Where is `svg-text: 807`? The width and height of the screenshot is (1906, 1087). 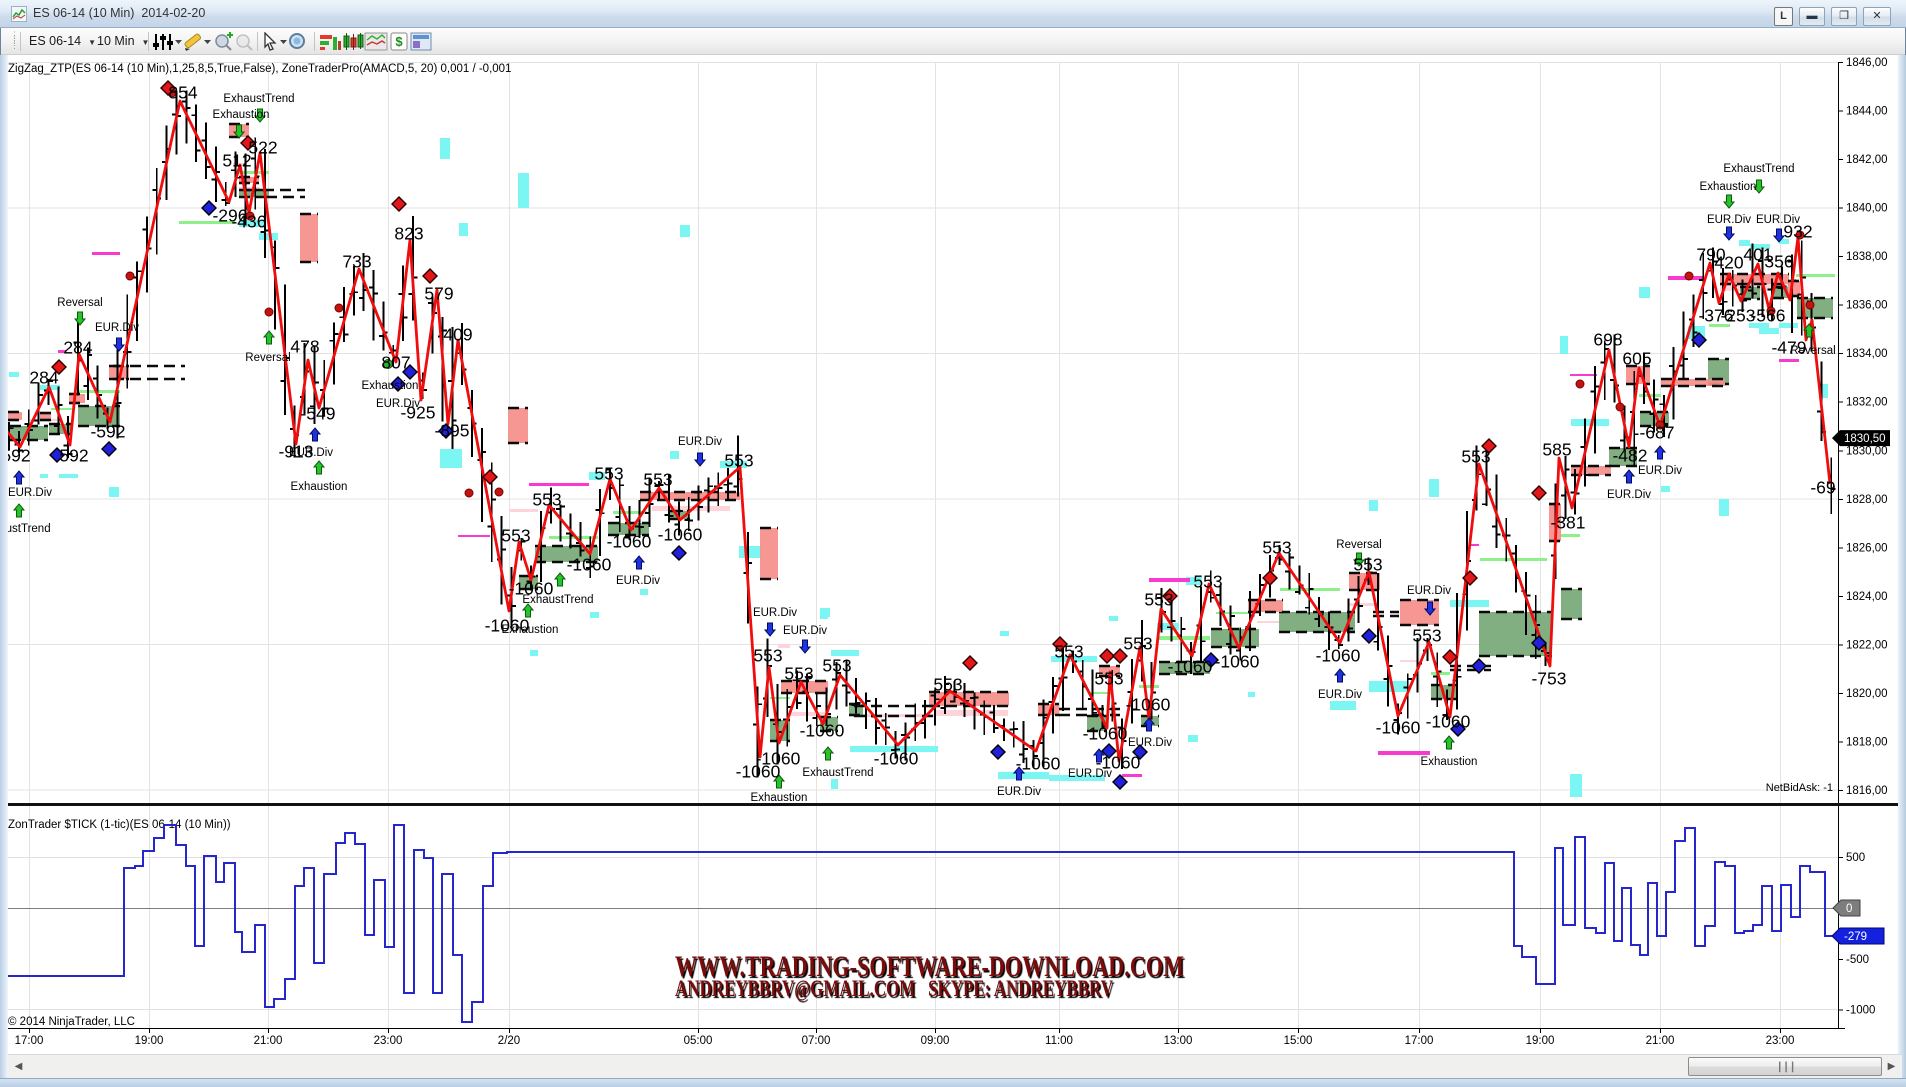
svg-text: 807 is located at coordinates (395, 363).